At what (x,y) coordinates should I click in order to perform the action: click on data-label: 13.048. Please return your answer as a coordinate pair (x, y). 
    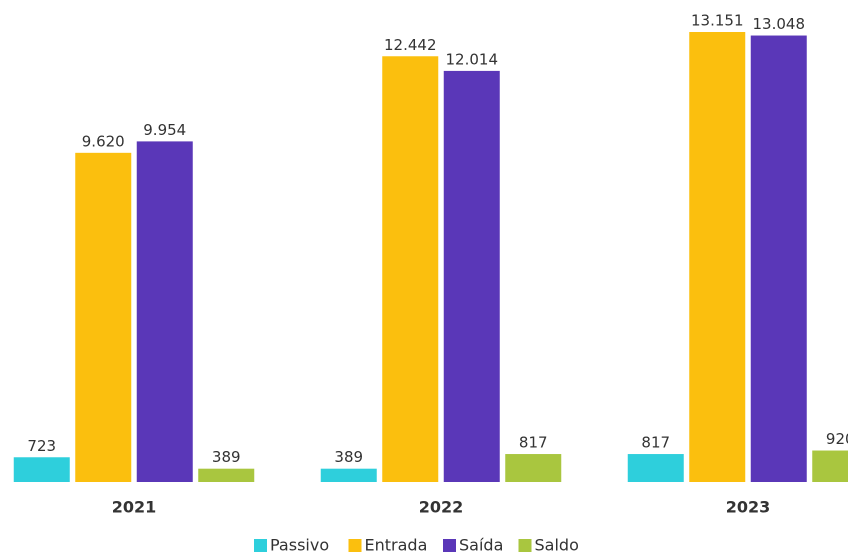
    Looking at the image, I should click on (779, 24).